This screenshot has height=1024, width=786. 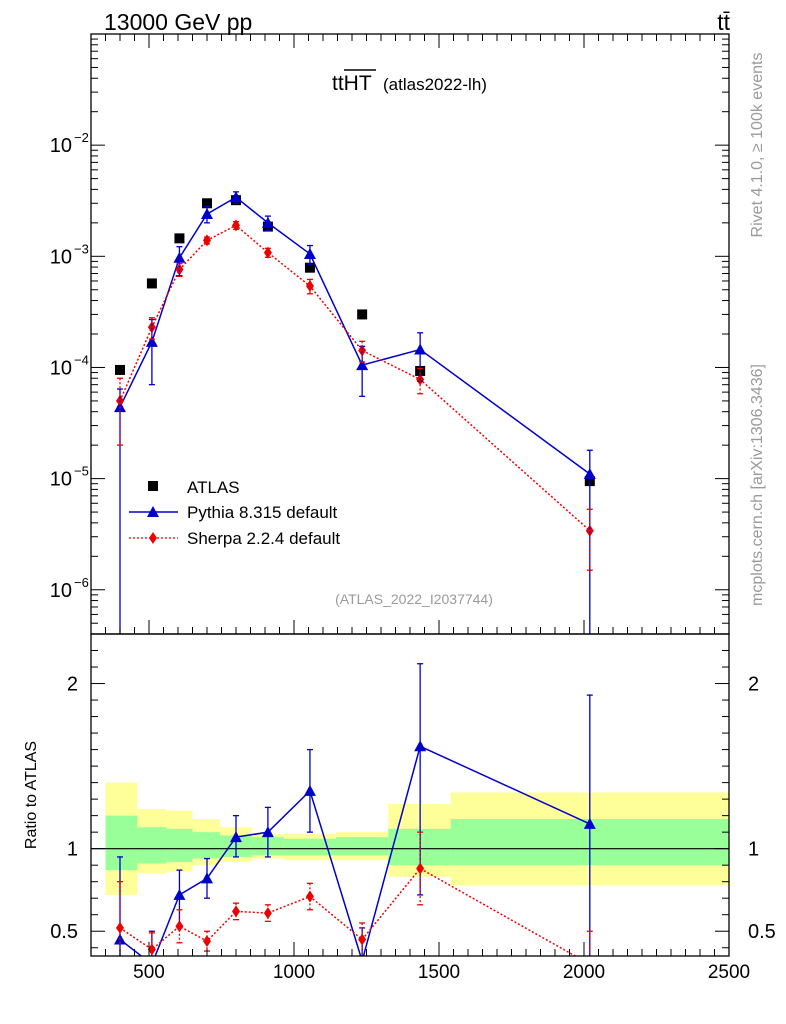 What do you see at coordinates (757, 145) in the screenshot?
I see `rivet-version-label: Rivet 4.1.0, ≥ 100k events` at bounding box center [757, 145].